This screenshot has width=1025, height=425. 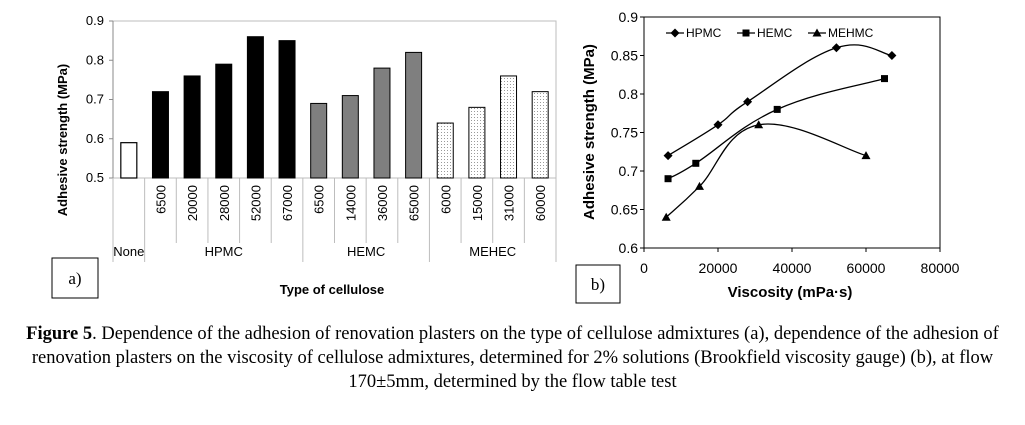 What do you see at coordinates (492, 251) in the screenshot?
I see `group-label-a: MEHEC` at bounding box center [492, 251].